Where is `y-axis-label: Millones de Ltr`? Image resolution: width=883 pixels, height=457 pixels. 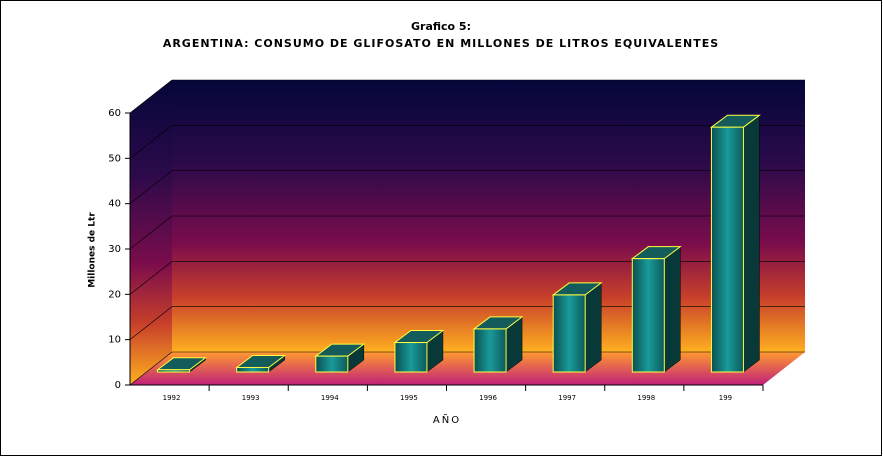 y-axis-label: Millones de Ltr is located at coordinates (93, 250).